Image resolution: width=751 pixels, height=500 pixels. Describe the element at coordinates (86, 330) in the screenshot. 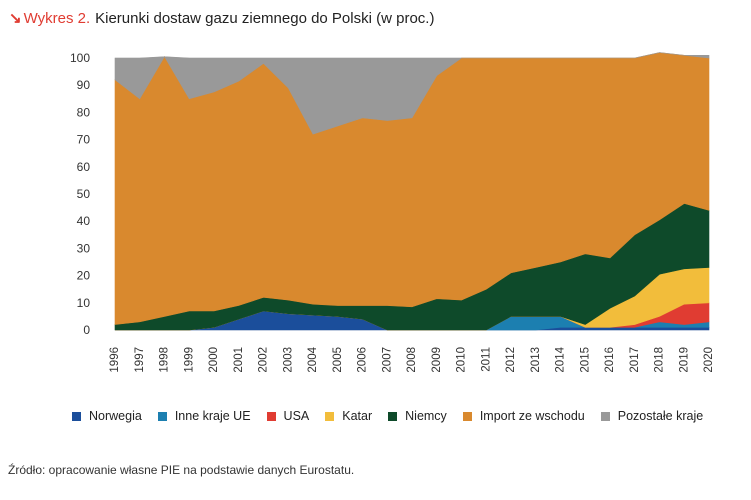

I see `y-tick-label: 0` at that location.